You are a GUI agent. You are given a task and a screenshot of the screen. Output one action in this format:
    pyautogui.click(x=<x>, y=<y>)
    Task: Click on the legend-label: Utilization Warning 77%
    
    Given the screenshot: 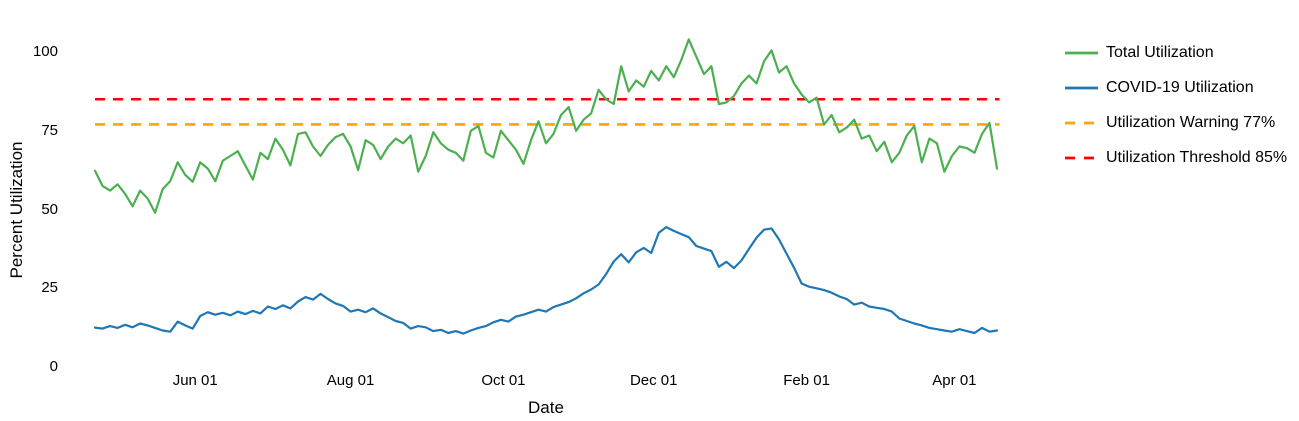 What is the action you would take?
    pyautogui.click(x=1191, y=122)
    